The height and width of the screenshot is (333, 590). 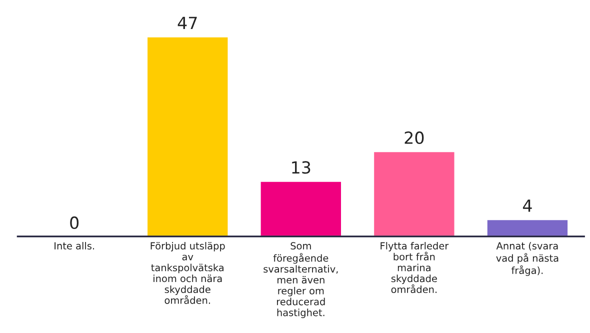 What do you see at coordinates (187, 22) in the screenshot?
I see `data-label: 47` at bounding box center [187, 22].